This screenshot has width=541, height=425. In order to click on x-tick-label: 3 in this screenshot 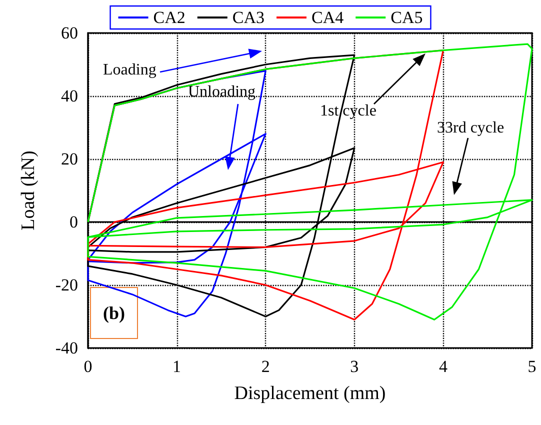, I will do `click(354, 366)`.